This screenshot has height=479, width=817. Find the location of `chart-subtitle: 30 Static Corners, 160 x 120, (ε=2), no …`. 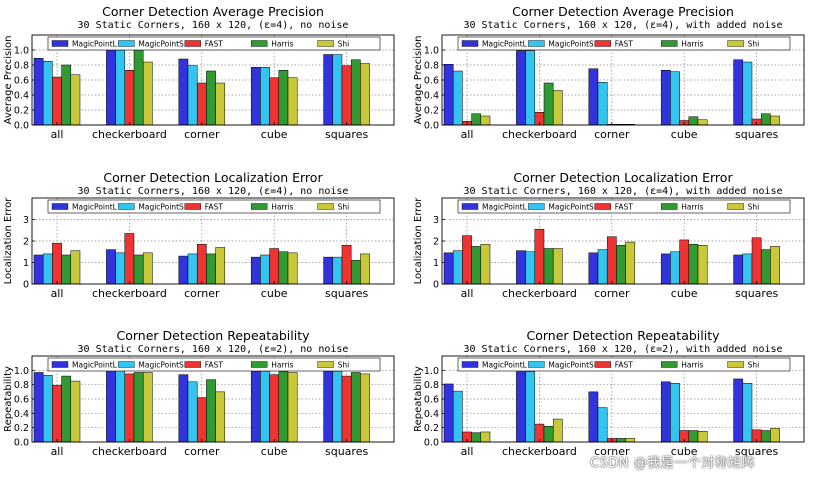

chart-subtitle: 30 Static Corners, 160 x 120, (ε=2), no … is located at coordinates (213, 349).